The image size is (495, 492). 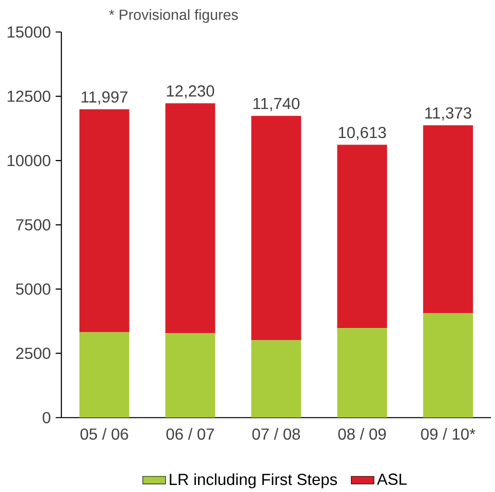 I want to click on x-tick-label: 05 / 06, so click(x=104, y=434).